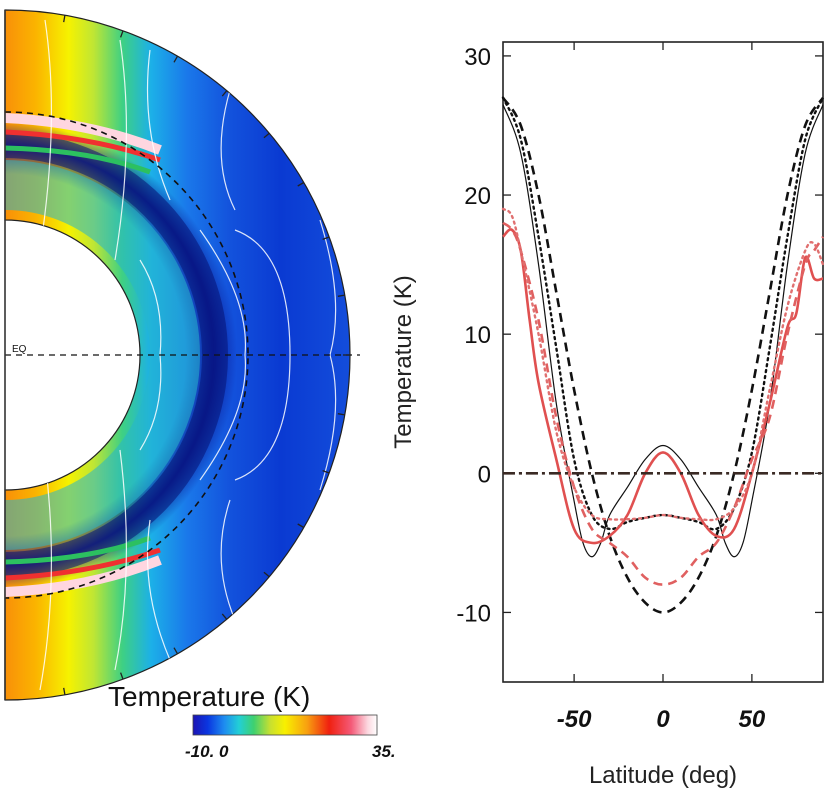  I want to click on colorbar: Temperature (K) -10. 0 35., so click(252, 721).